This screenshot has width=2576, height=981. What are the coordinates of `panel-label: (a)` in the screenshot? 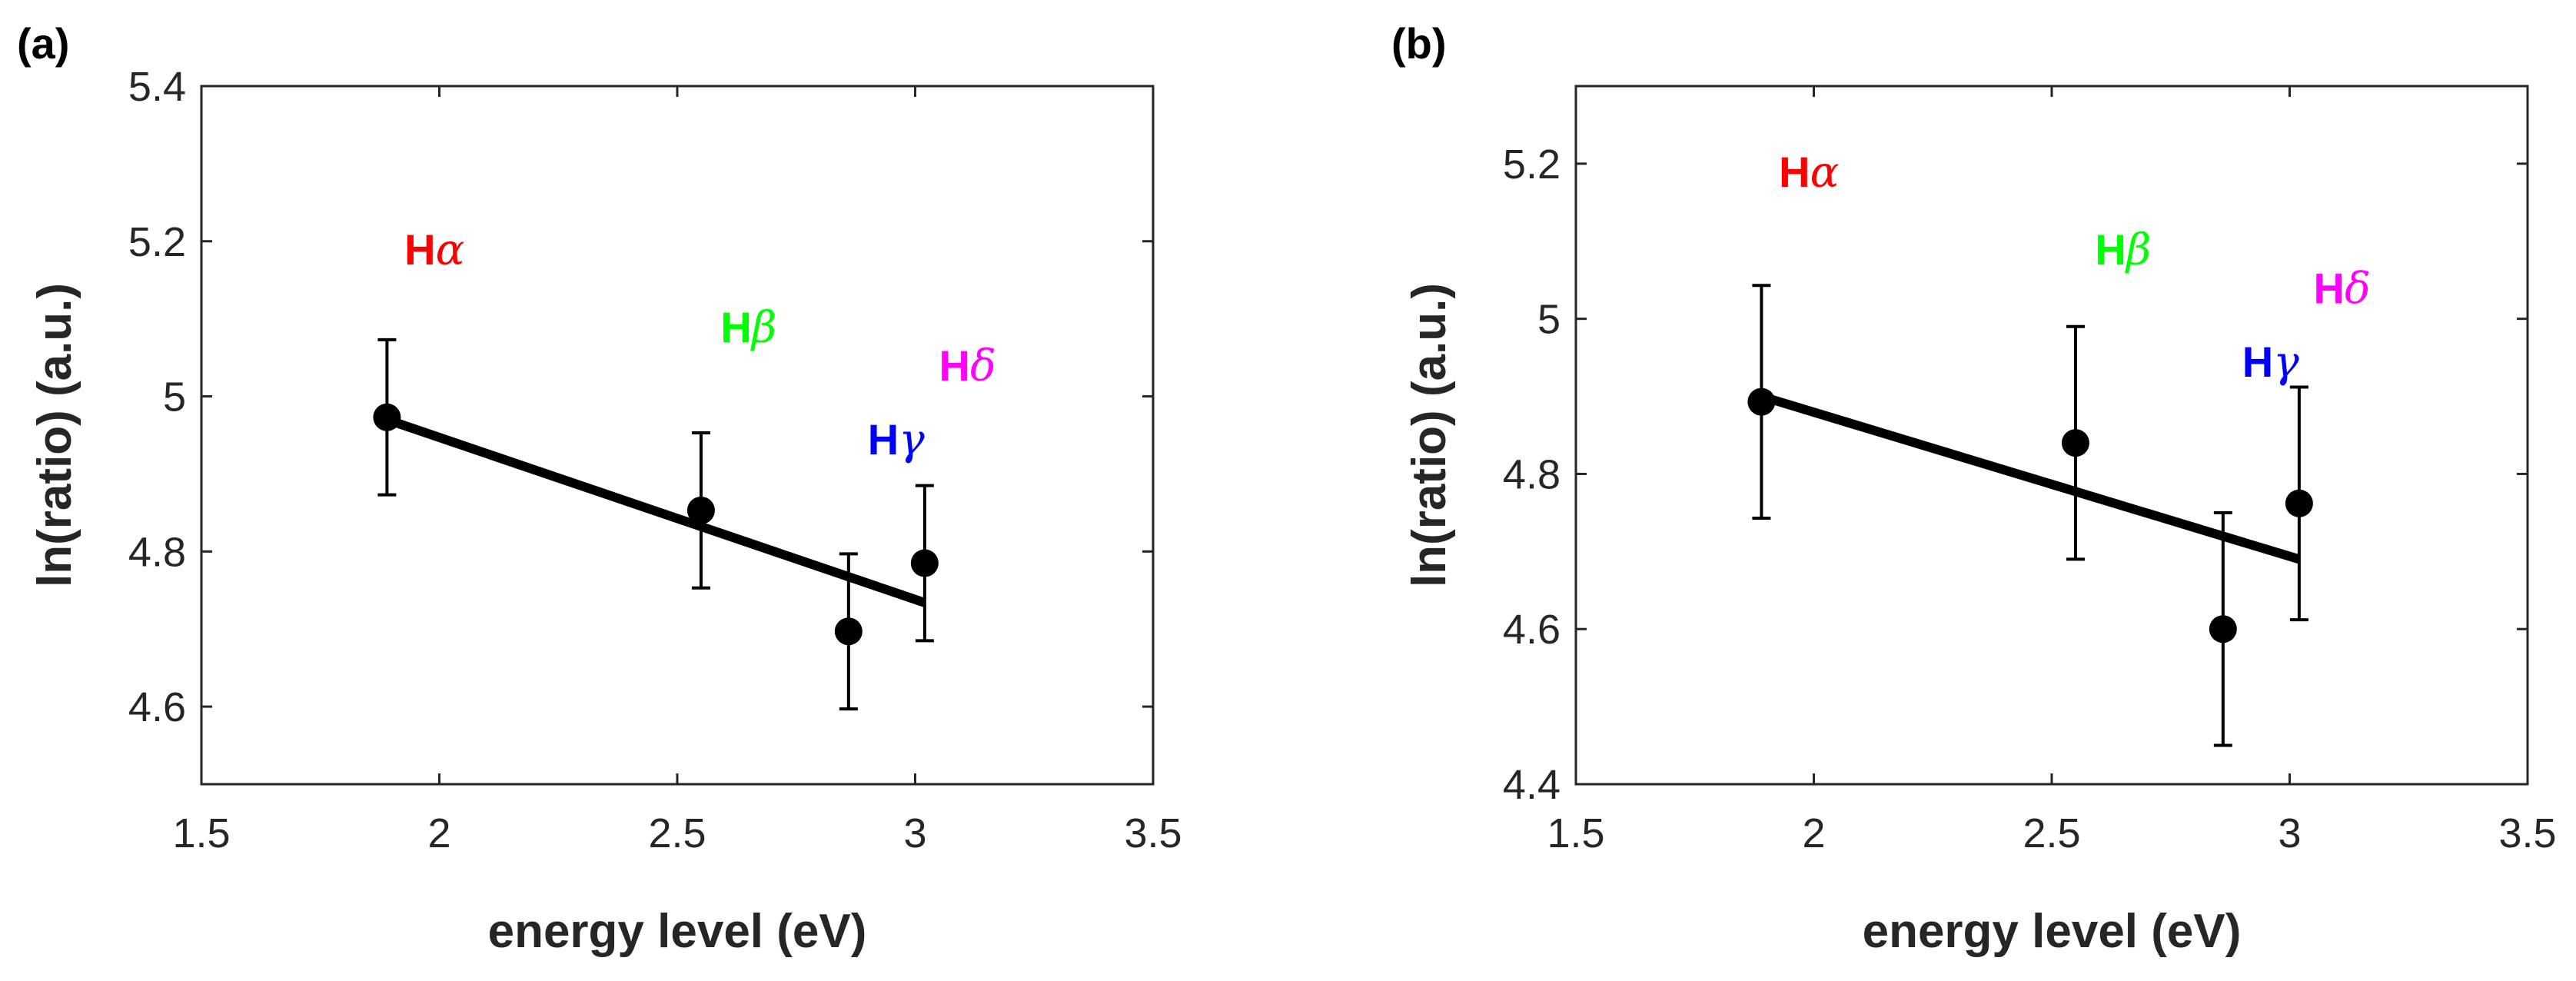 It's located at (43, 44).